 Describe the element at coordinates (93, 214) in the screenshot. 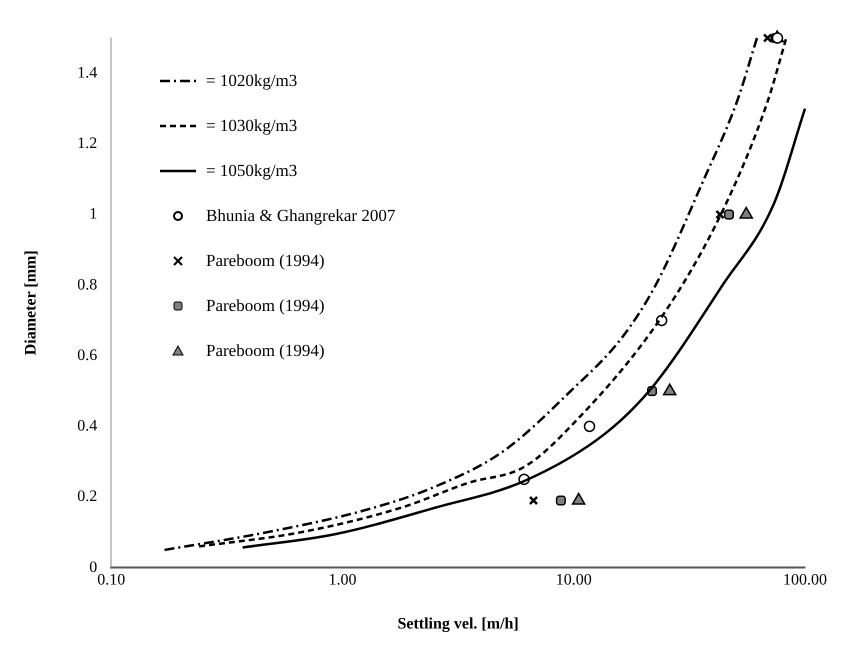

I see `y-tick-label: 1` at that location.